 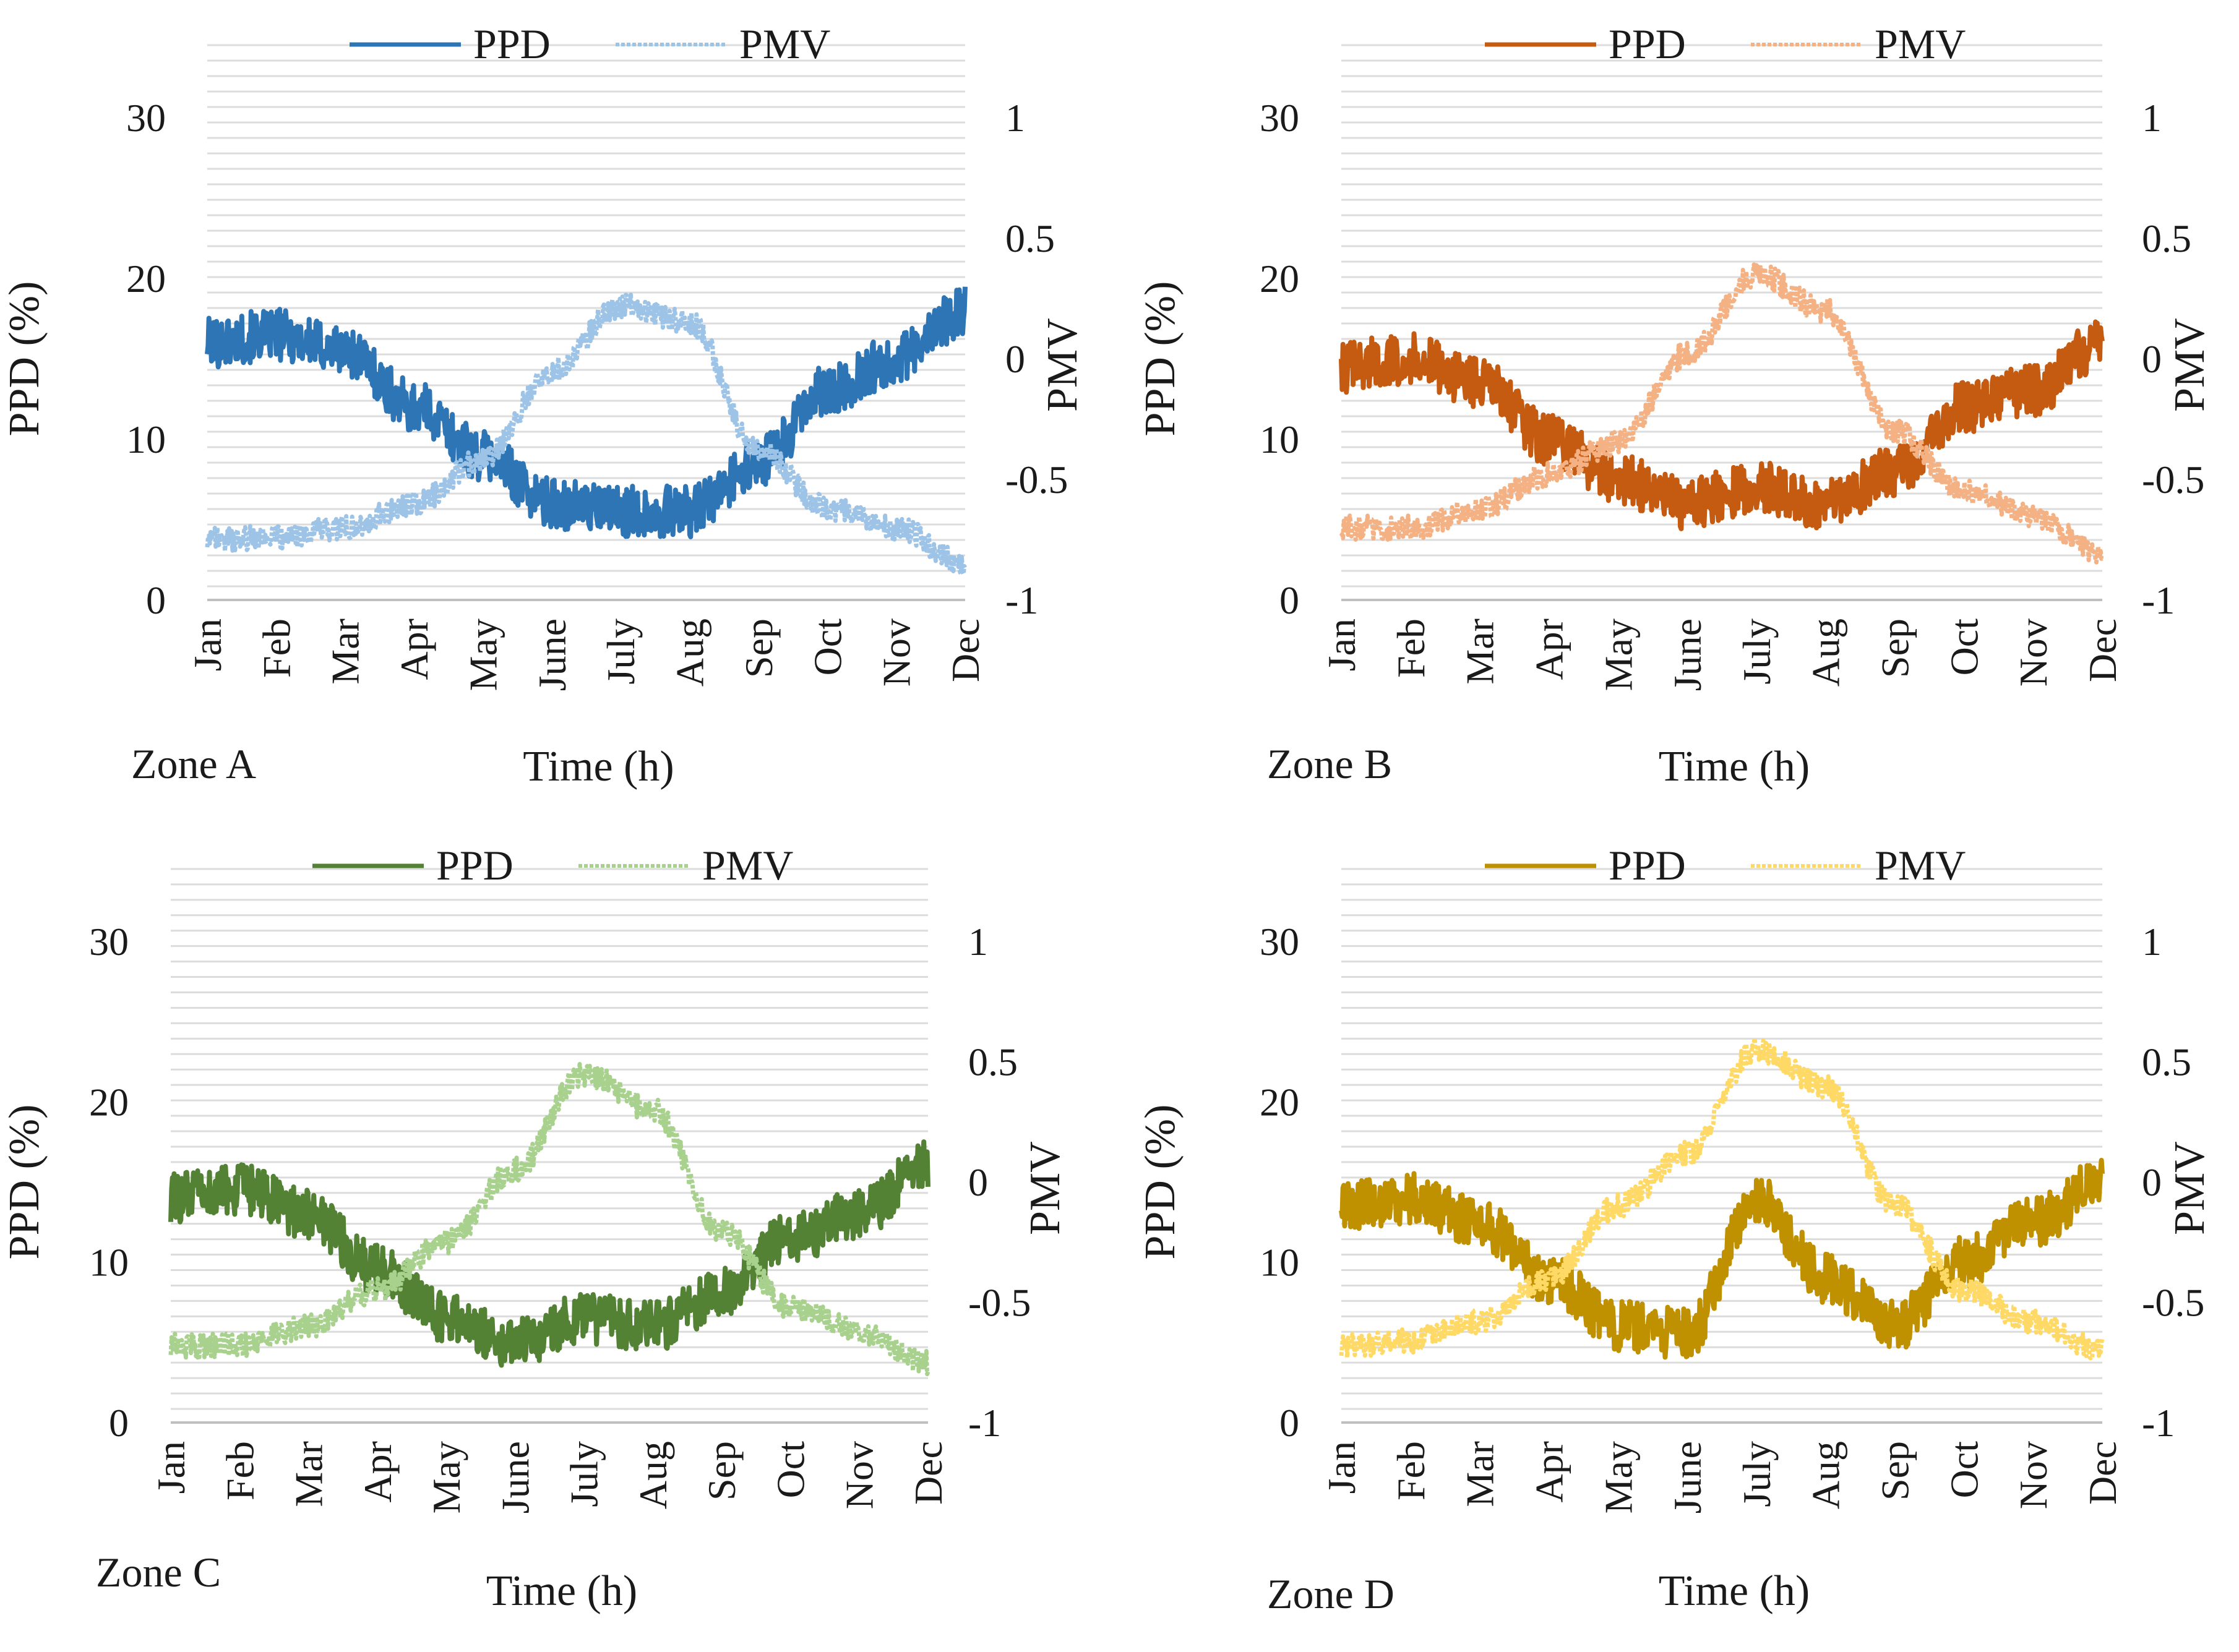 I want to click on zone-label: Zone B, so click(x=1329, y=763).